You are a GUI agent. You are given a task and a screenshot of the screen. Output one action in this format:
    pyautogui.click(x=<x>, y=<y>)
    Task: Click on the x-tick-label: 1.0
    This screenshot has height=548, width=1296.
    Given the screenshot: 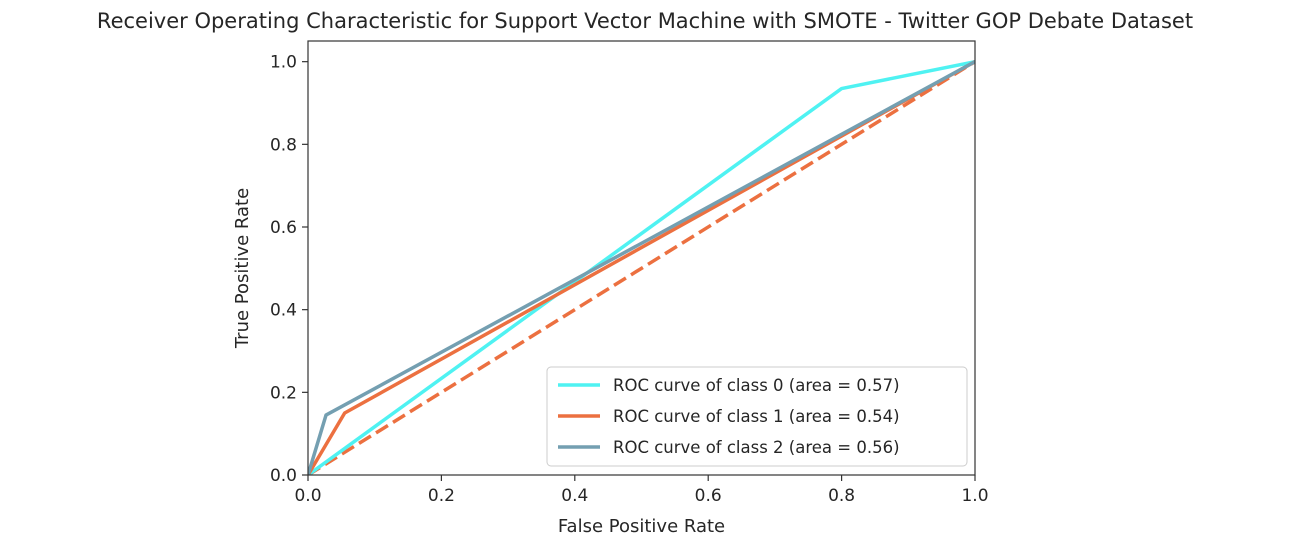 What is the action you would take?
    pyautogui.click(x=974, y=496)
    